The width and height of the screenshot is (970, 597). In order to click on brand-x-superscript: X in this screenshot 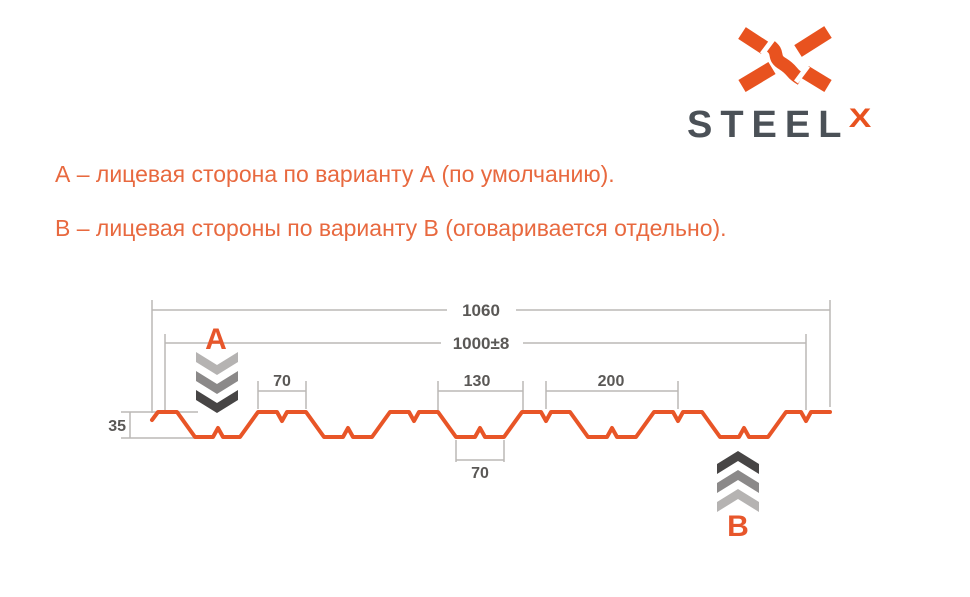, I will do `click(860, 118)`.